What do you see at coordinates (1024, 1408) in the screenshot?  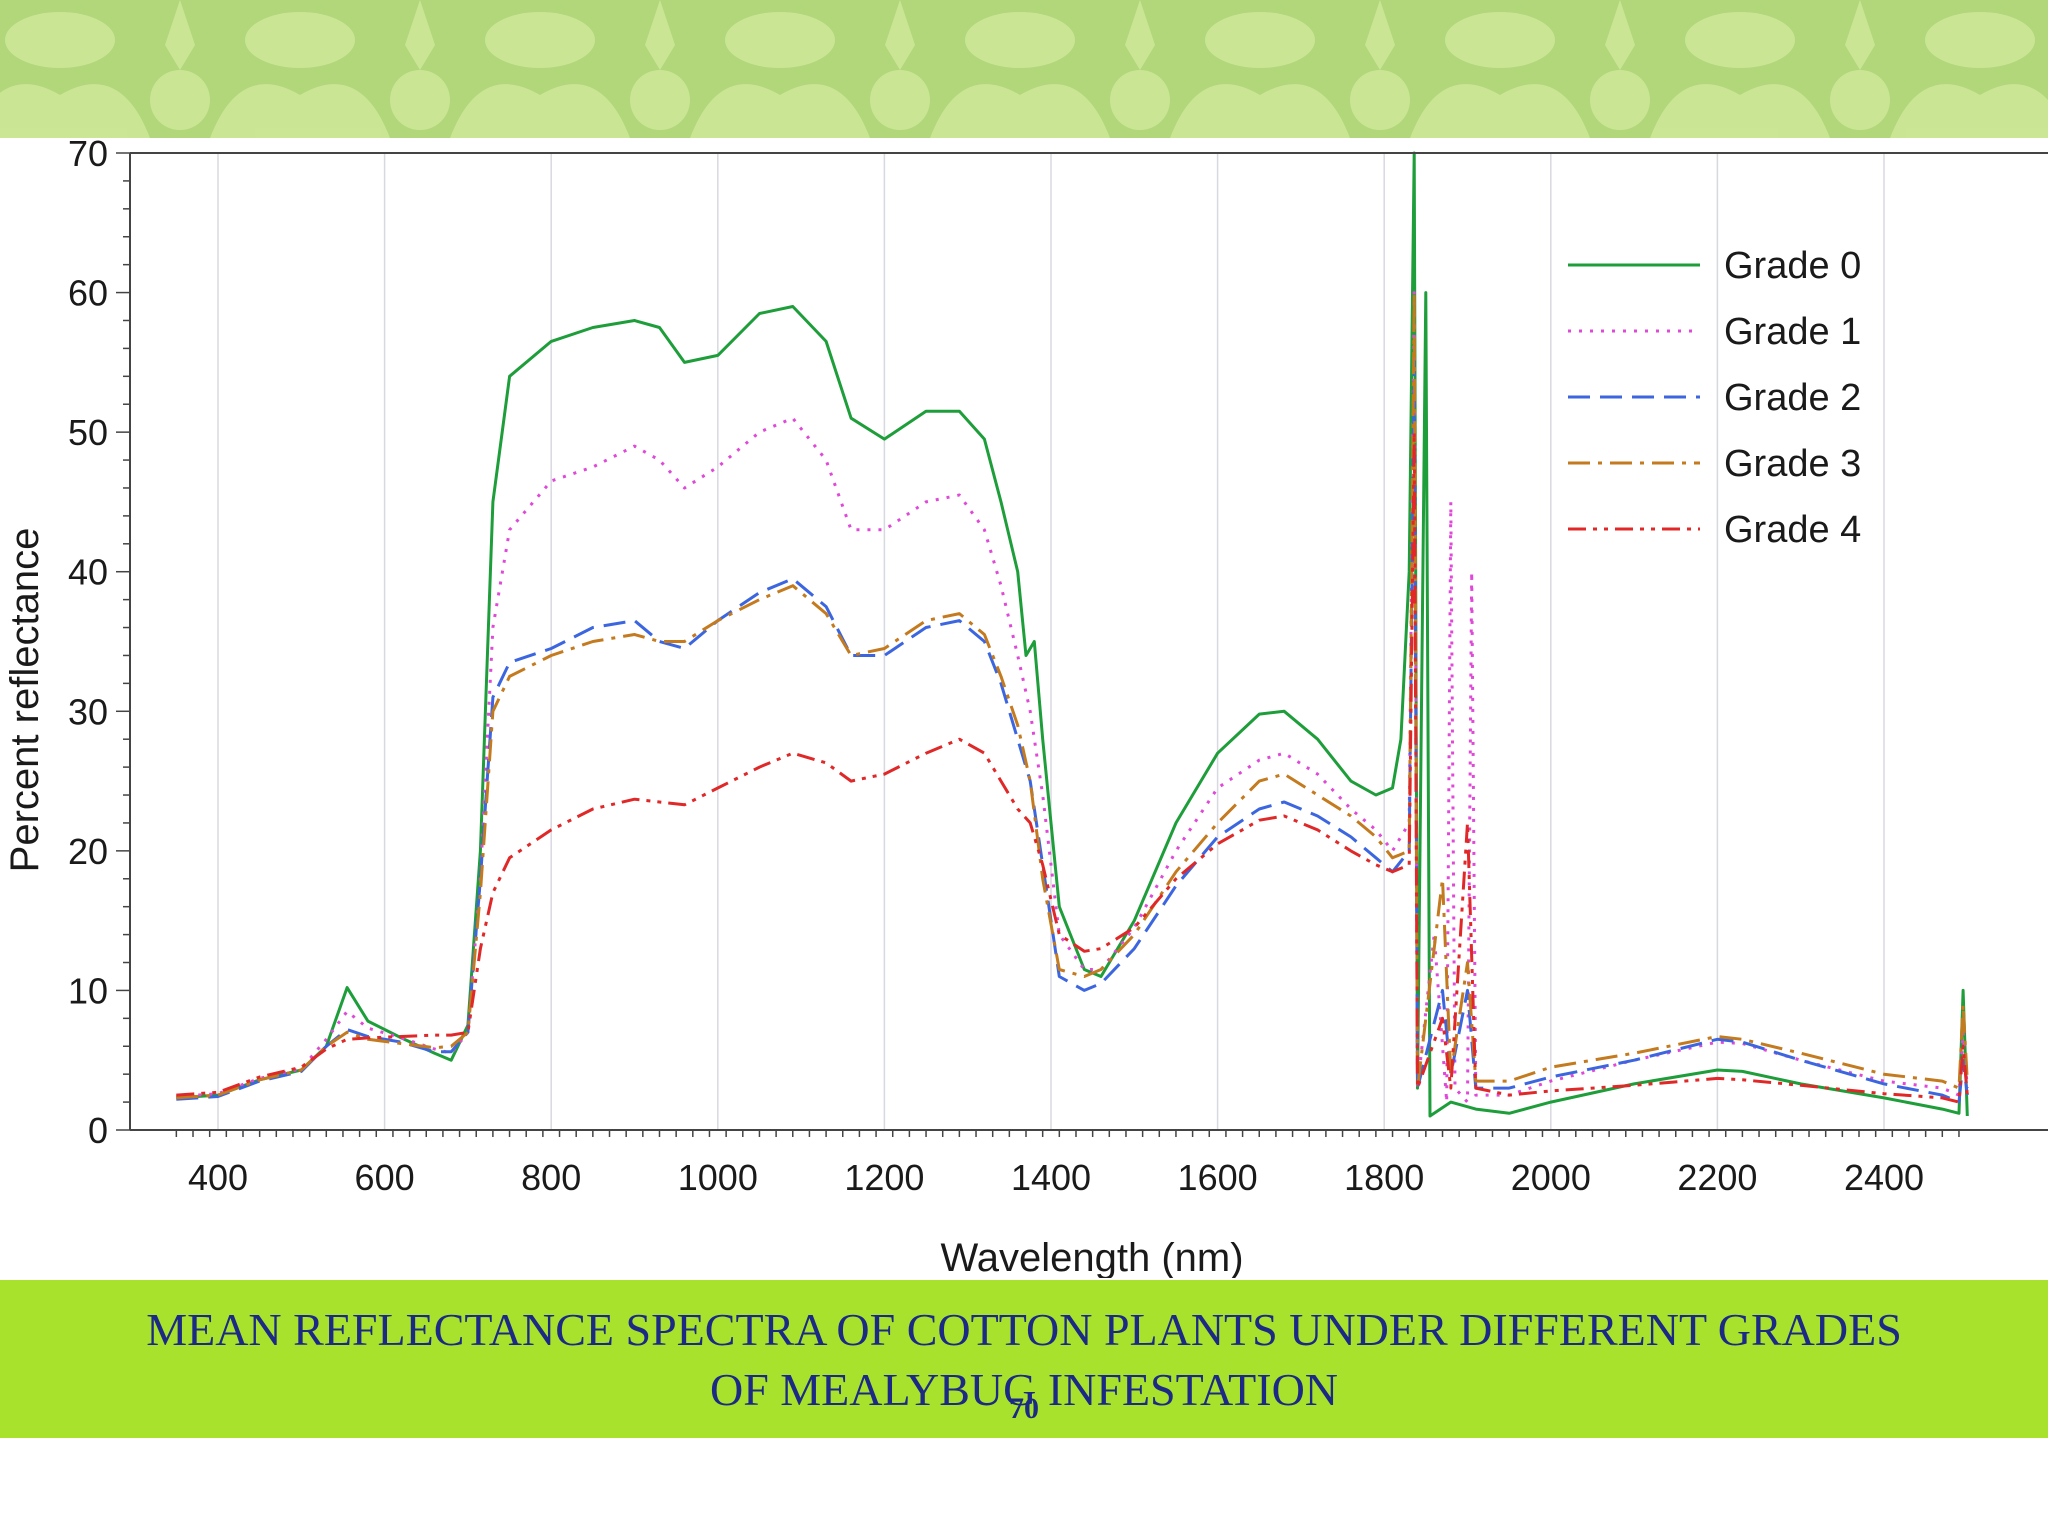 I see `page-number: 70` at bounding box center [1024, 1408].